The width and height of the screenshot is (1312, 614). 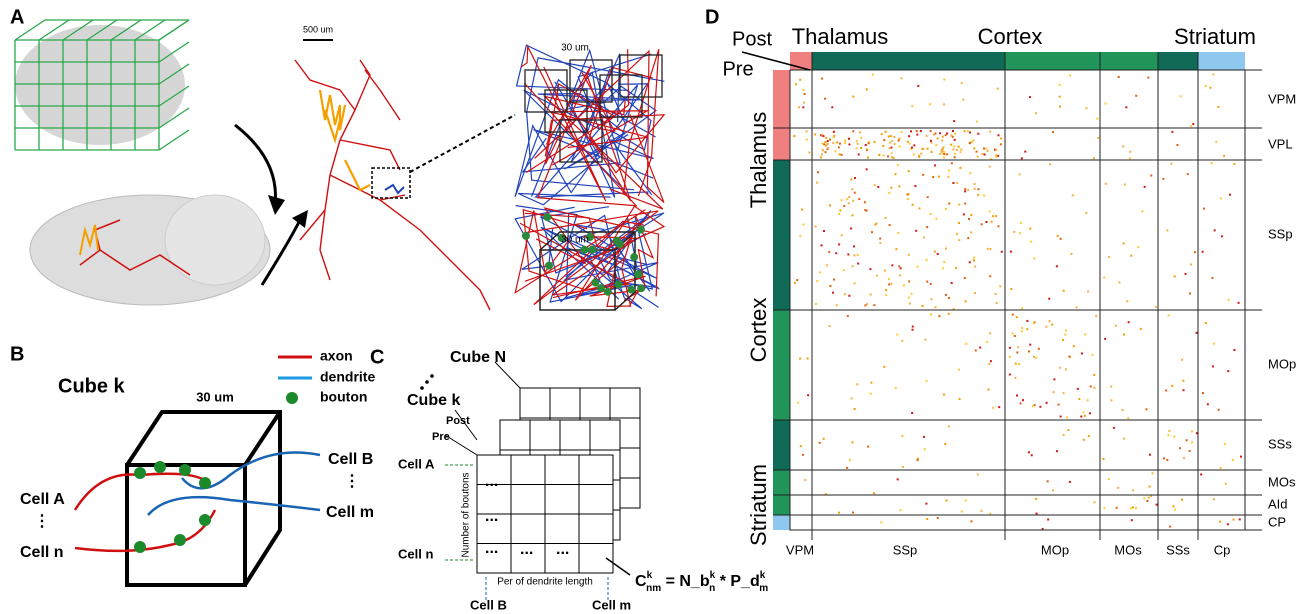 I want to click on zoom-image, so click(x=590, y=258).